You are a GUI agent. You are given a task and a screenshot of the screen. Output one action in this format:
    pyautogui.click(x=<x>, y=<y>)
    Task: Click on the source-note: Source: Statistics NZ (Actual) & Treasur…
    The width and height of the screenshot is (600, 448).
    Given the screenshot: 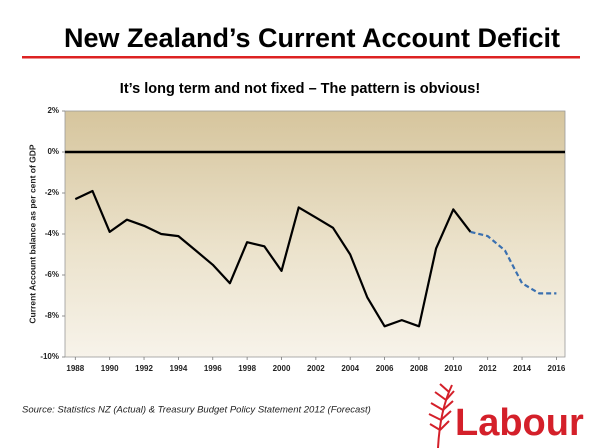 What is the action you would take?
    pyautogui.click(x=196, y=410)
    